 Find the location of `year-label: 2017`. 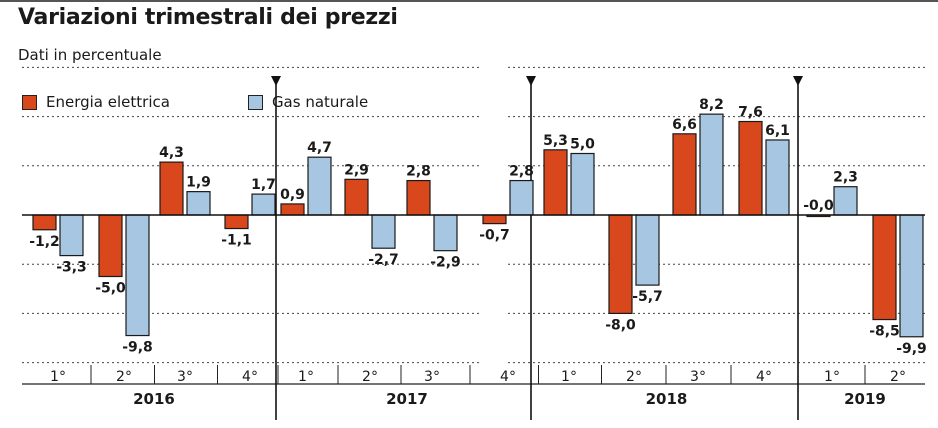

year-label: 2017 is located at coordinates (407, 399).